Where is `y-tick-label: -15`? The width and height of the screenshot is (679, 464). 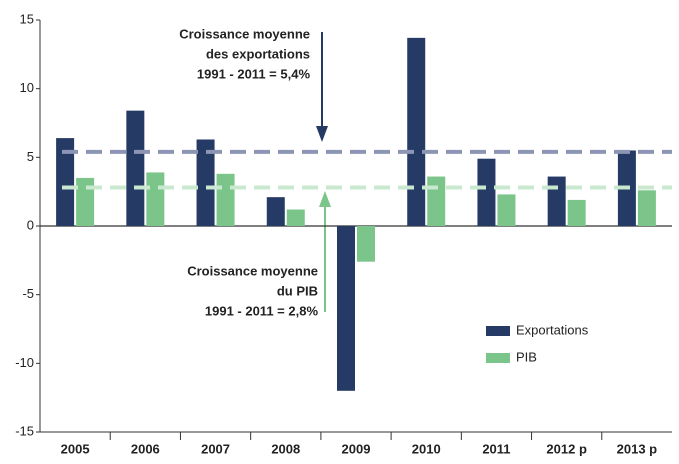 y-tick-label: -15 is located at coordinates (24, 430).